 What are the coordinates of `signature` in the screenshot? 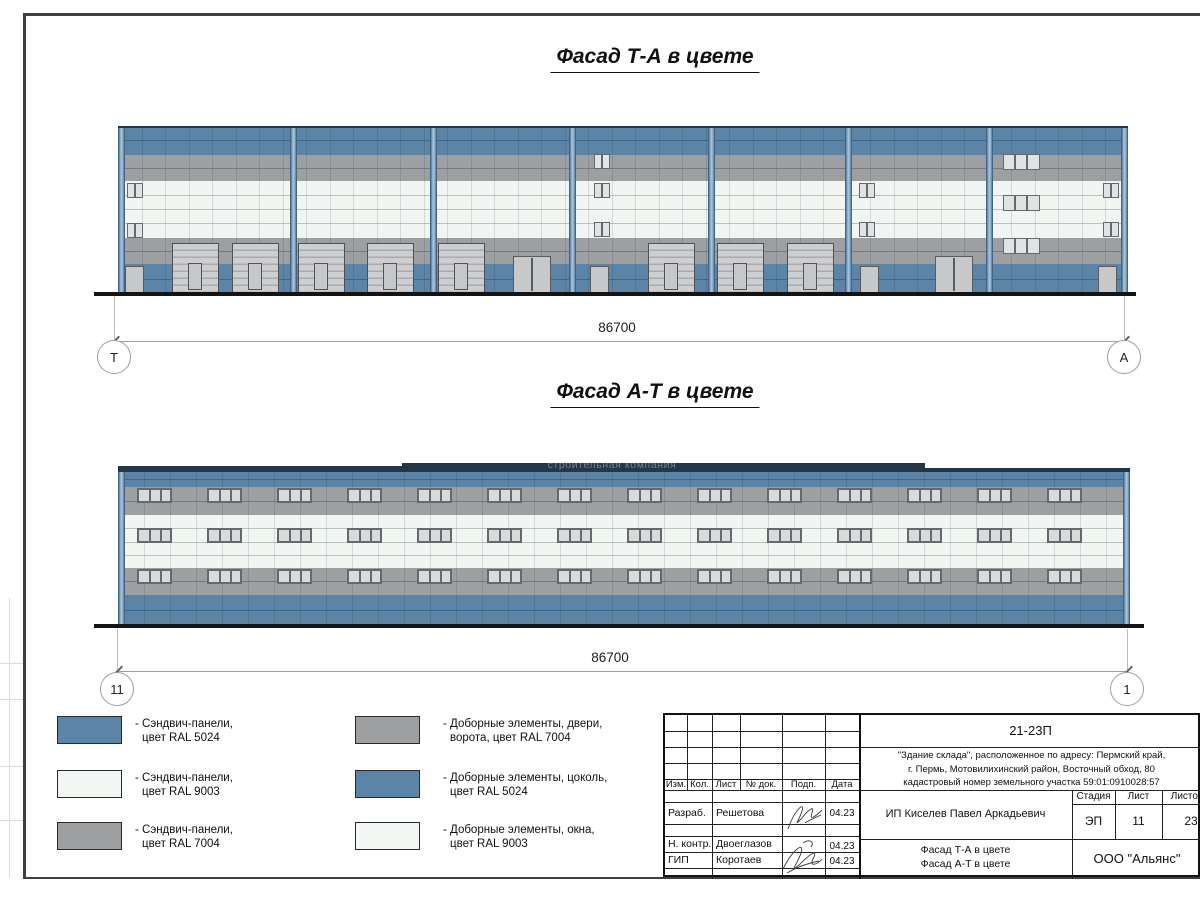 It's located at (802, 857).